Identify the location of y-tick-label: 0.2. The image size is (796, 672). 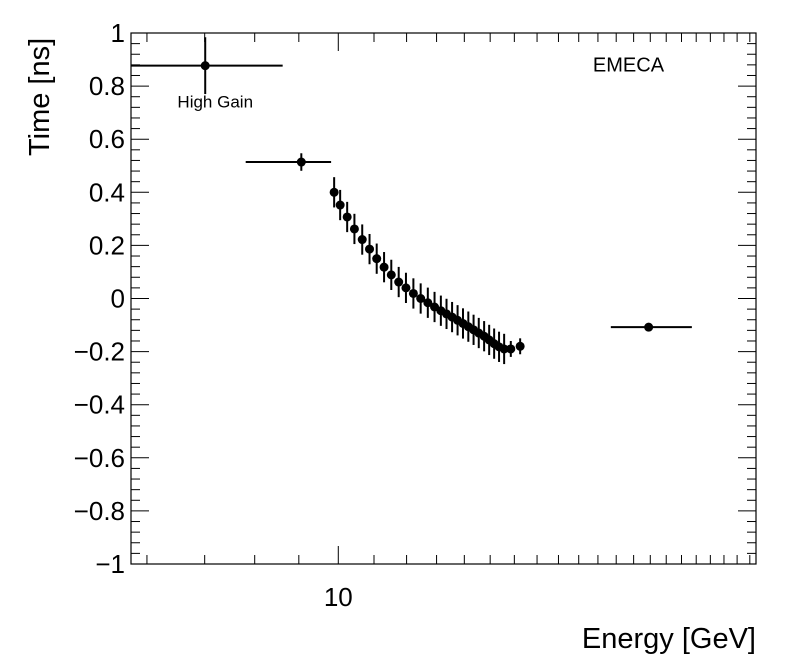
(107, 245).